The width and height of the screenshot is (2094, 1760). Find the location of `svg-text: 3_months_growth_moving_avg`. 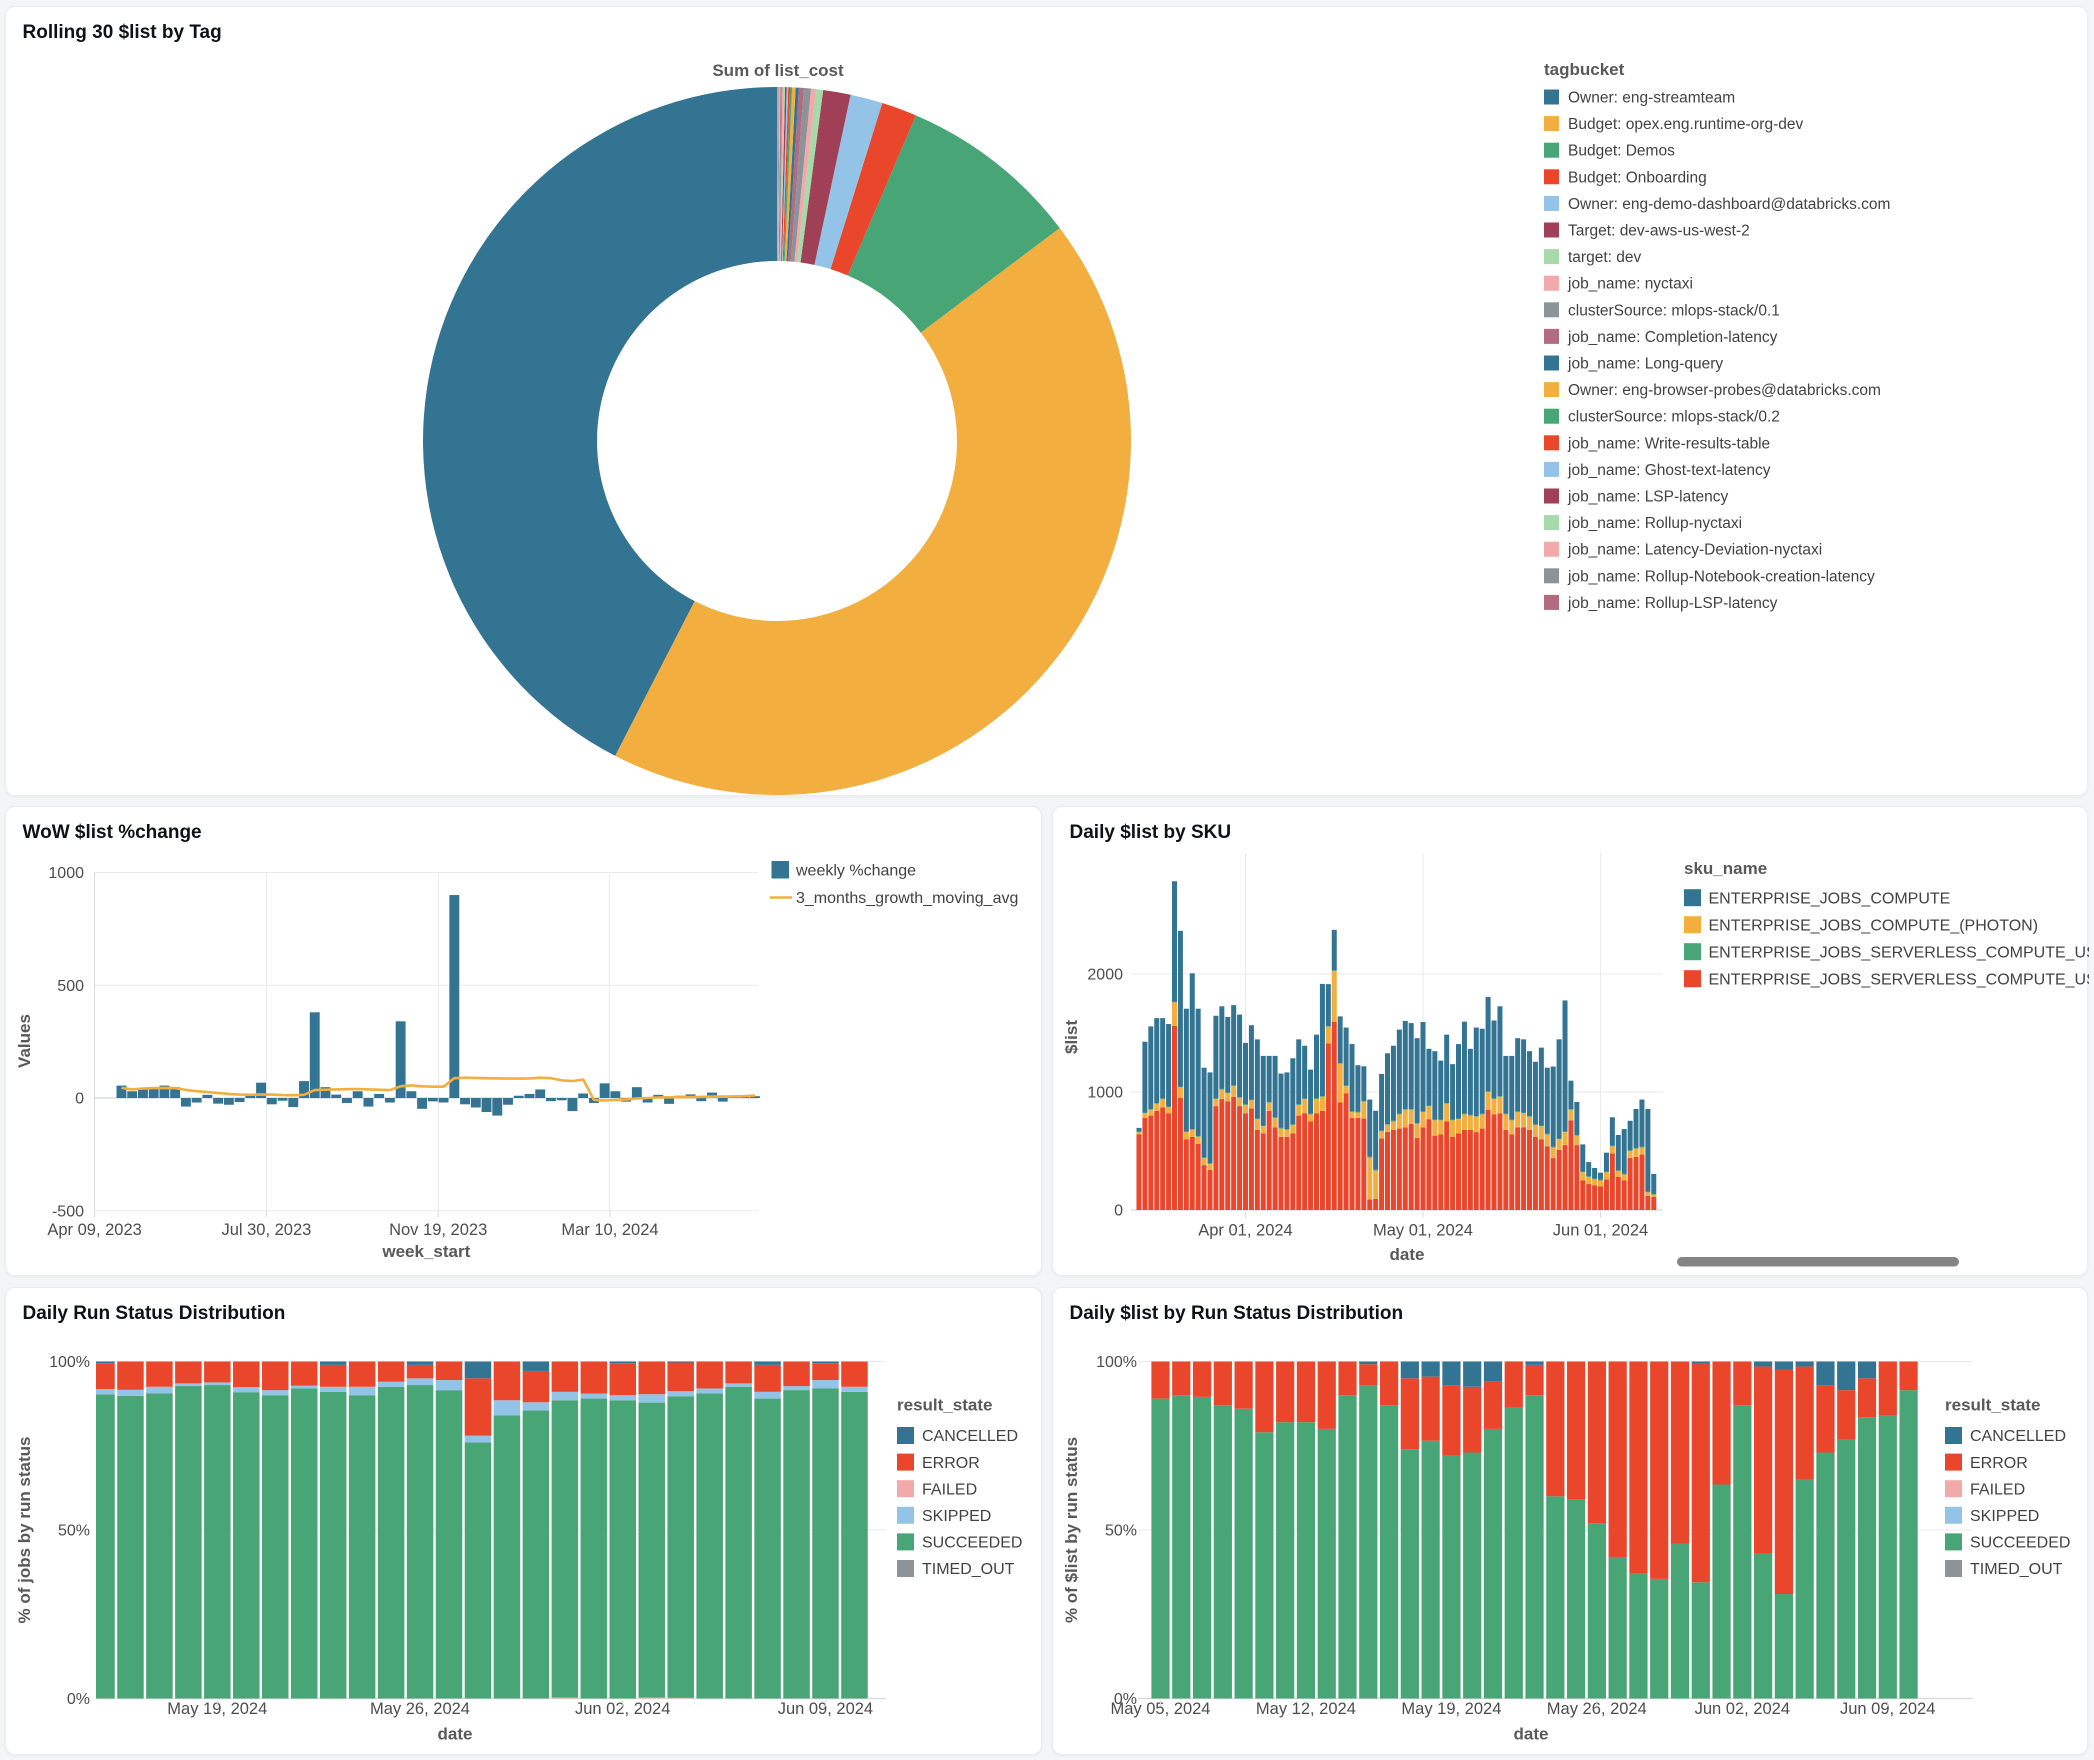

svg-text: 3_months_growth_moving_avg is located at coordinates (907, 898).